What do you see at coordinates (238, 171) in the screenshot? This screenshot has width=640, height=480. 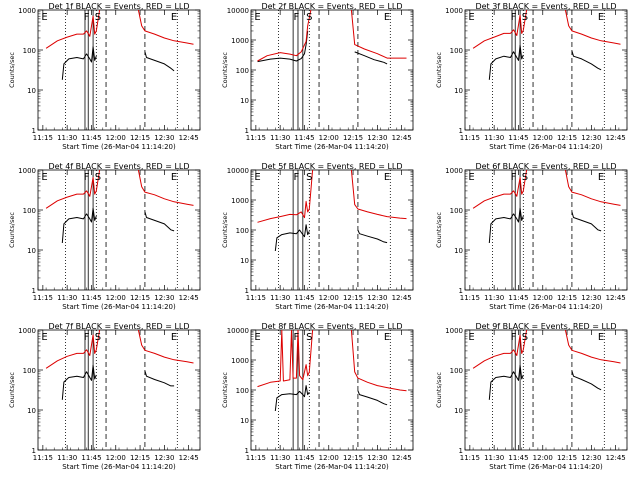 I see `y-tick-label: 10000` at bounding box center [238, 171].